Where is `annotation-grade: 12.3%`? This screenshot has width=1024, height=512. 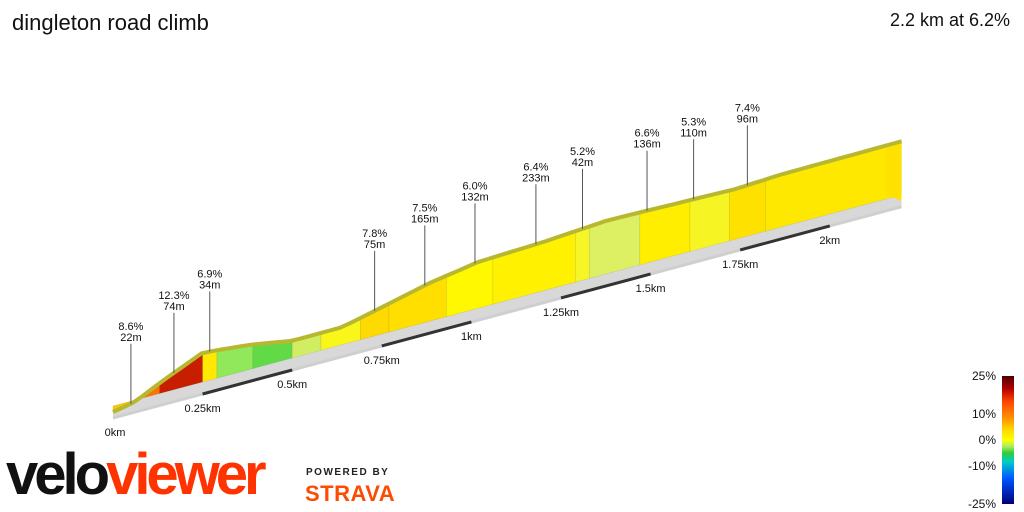
annotation-grade: 12.3% is located at coordinates (173, 296).